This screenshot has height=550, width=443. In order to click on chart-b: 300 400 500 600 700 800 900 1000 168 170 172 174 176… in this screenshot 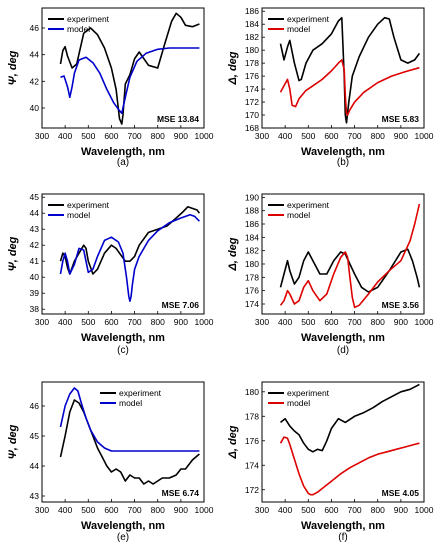, I will do `click(330, 87)`.